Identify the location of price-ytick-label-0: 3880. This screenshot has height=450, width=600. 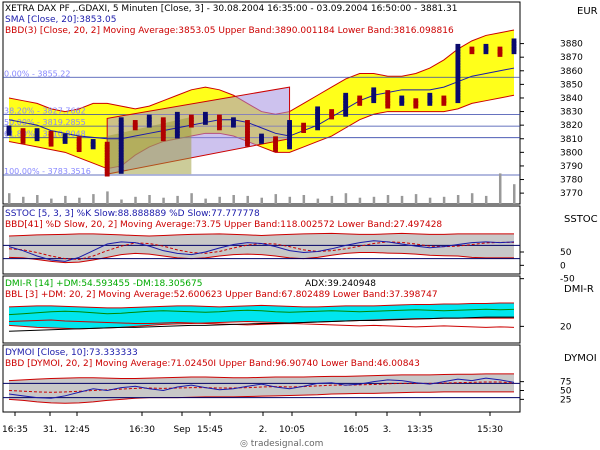
(571, 45).